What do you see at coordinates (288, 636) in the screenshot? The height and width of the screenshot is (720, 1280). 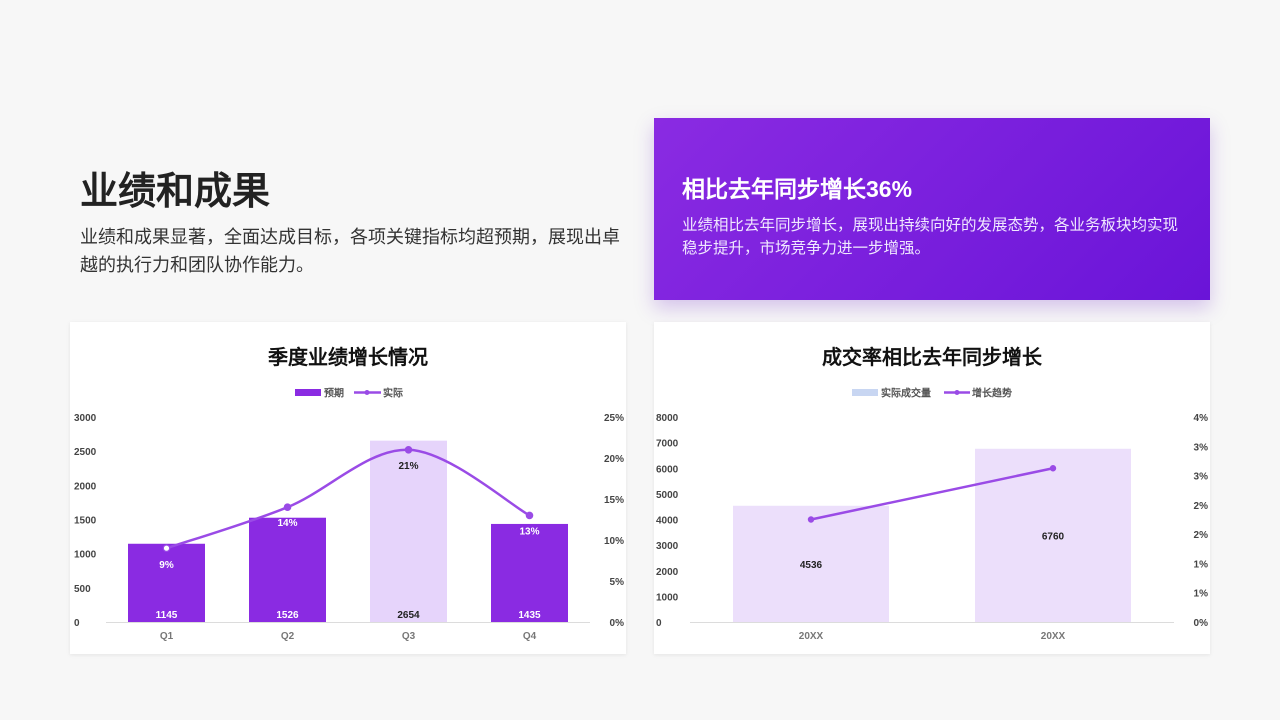 I see `x-tick-label: Q2` at bounding box center [288, 636].